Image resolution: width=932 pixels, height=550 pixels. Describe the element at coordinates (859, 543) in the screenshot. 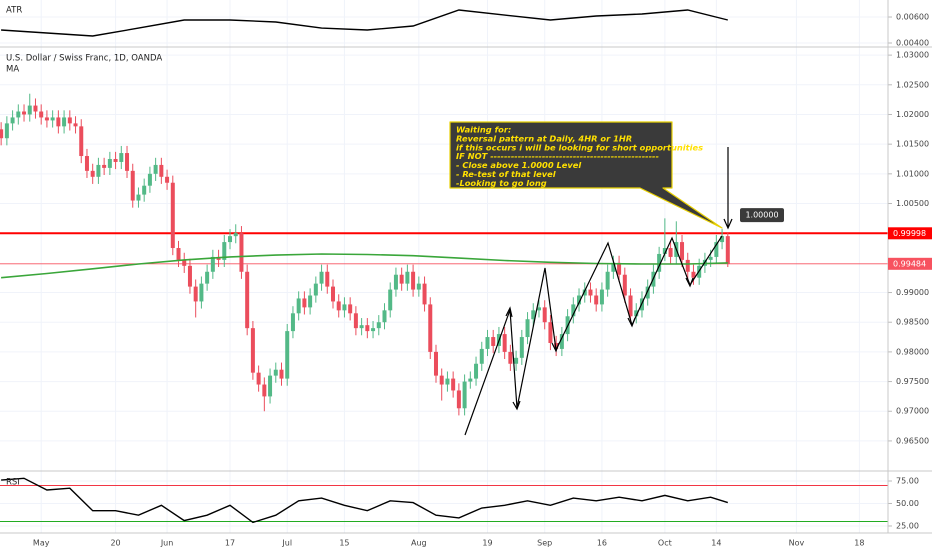

I see `x-tick-label: 18` at that location.